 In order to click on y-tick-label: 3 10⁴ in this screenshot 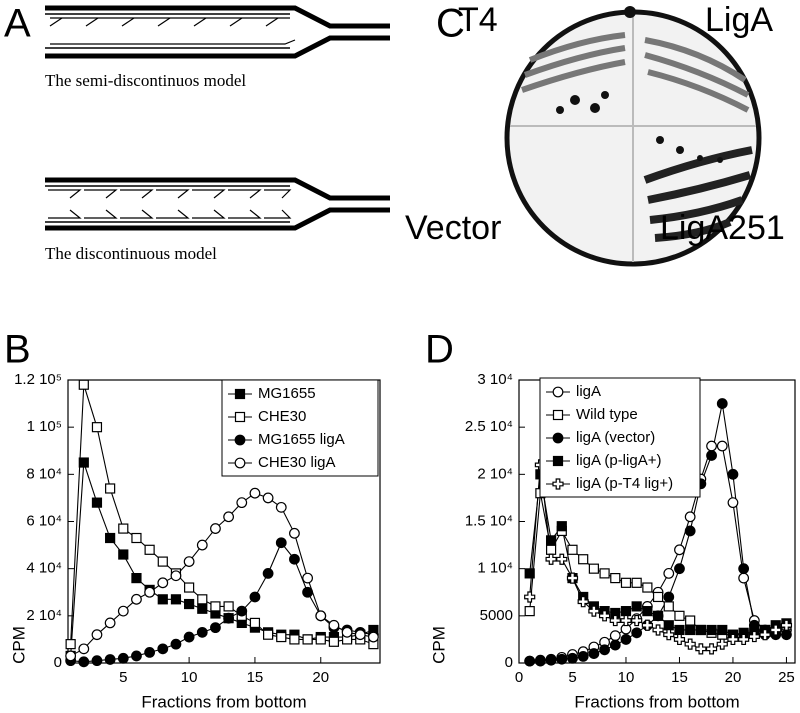, I will do `click(495, 379)`.